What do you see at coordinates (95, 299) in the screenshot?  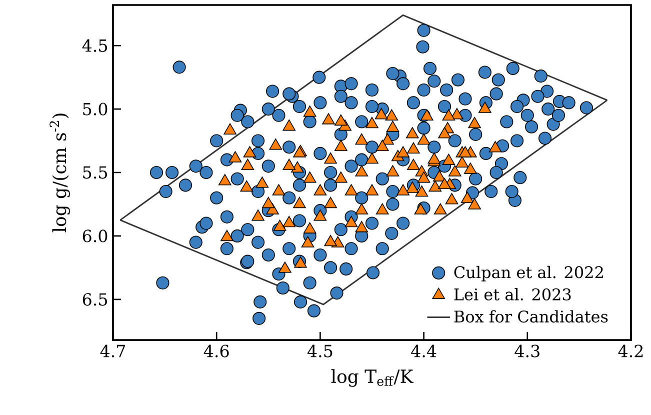 I see `y-tick-label: 6.5` at bounding box center [95, 299].